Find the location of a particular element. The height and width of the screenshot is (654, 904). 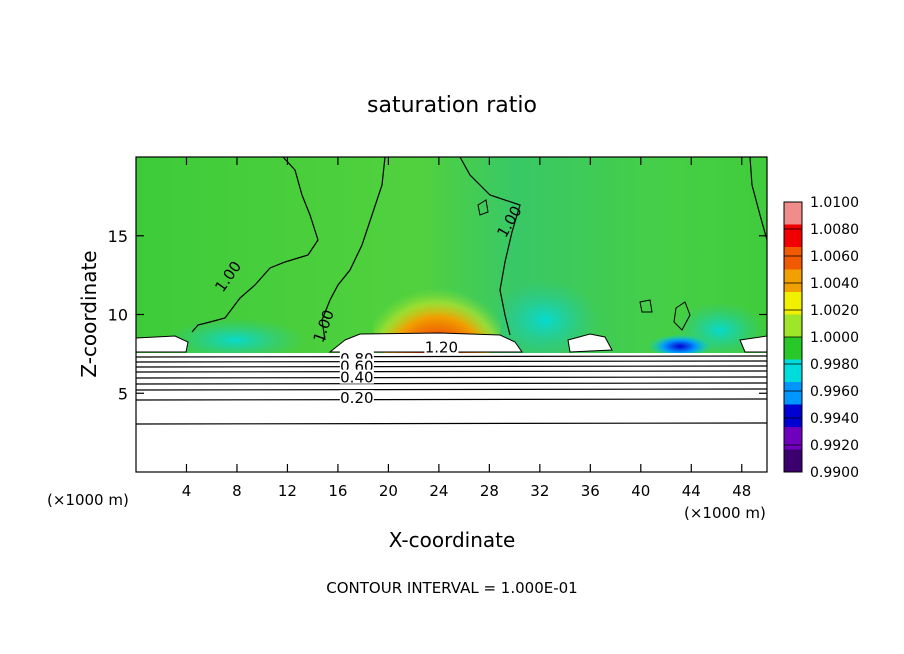

x-tick-label: 8 is located at coordinates (237, 491).